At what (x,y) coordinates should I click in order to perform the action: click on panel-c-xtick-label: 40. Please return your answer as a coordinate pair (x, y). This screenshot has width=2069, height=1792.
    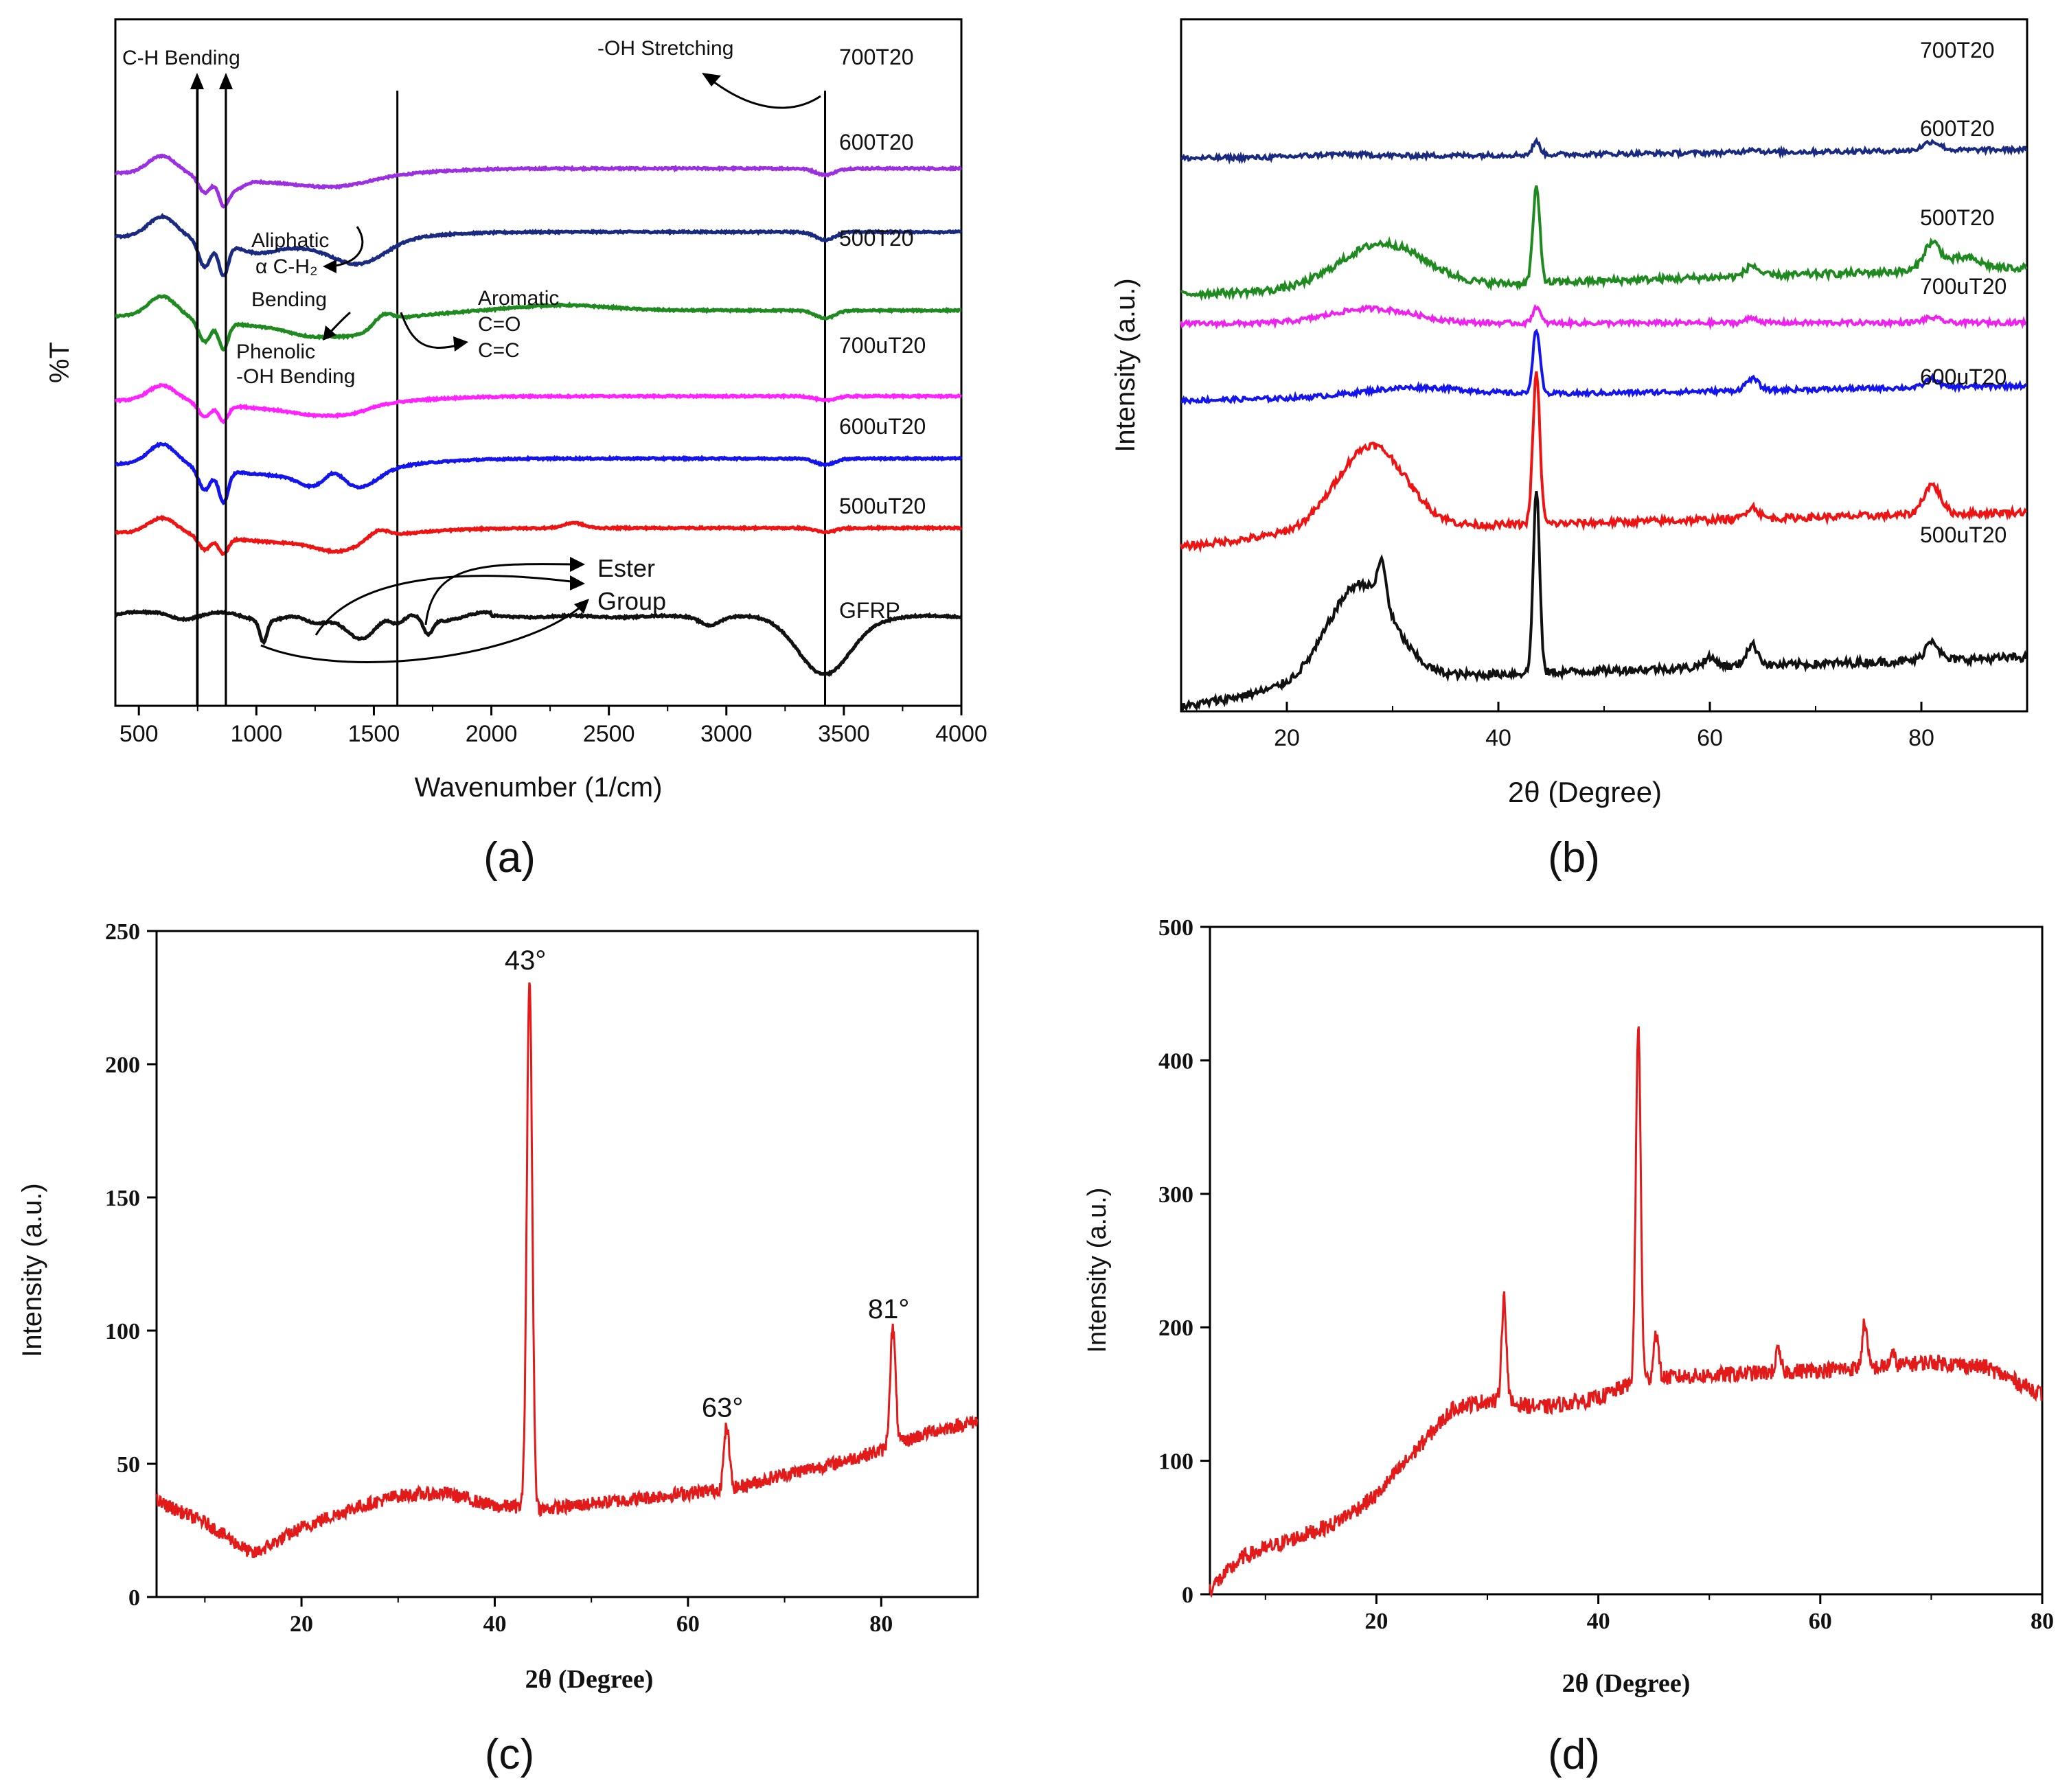
    Looking at the image, I should click on (494, 1624).